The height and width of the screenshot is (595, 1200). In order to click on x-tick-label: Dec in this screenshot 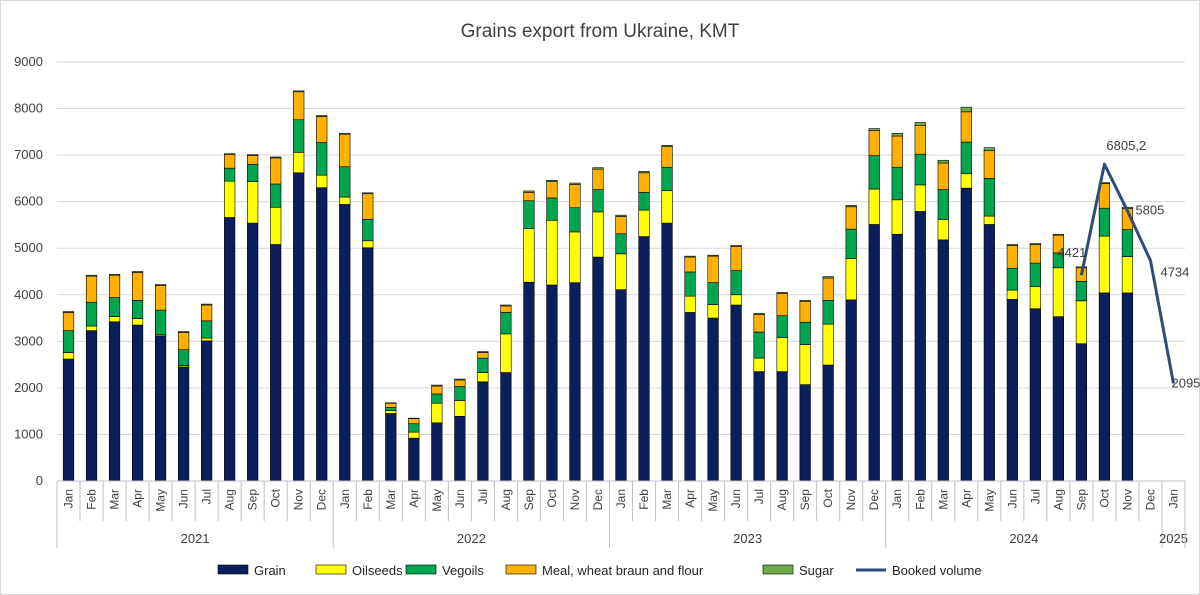, I will do `click(322, 499)`.